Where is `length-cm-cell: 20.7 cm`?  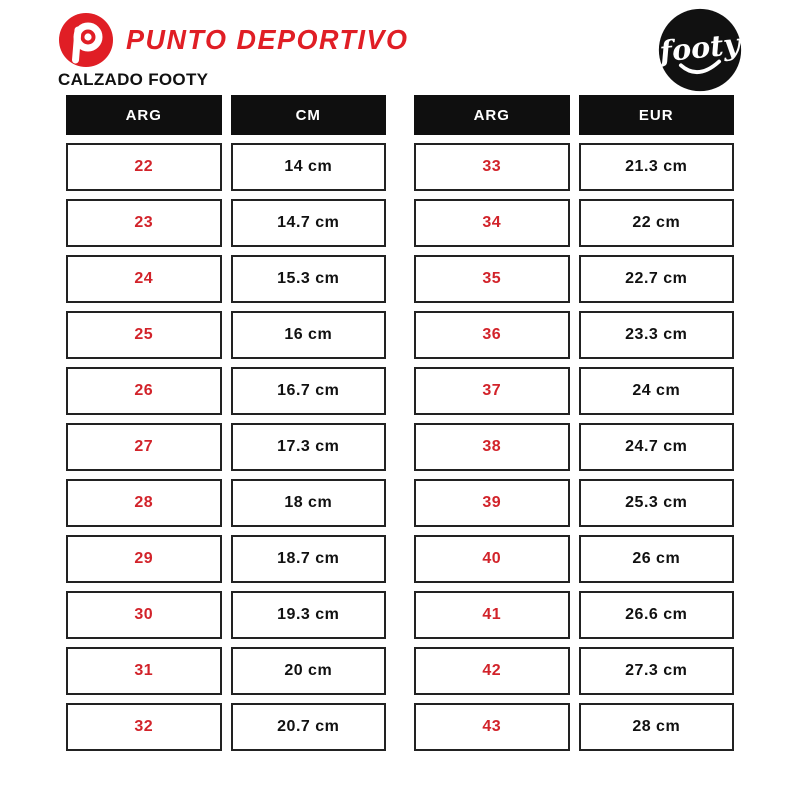 length-cm-cell: 20.7 cm is located at coordinates (308, 727).